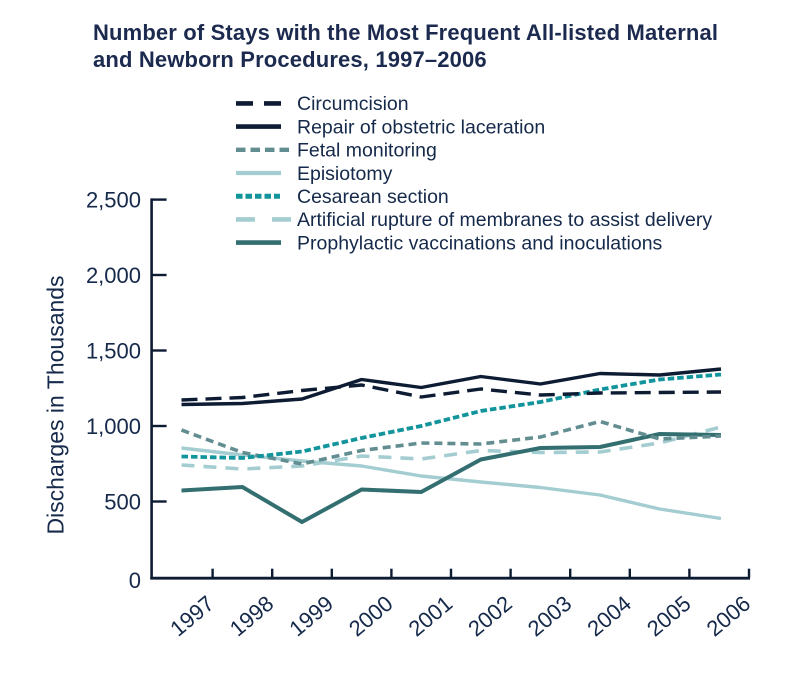  What do you see at coordinates (135, 580) in the screenshot?
I see `svg-text: 0` at bounding box center [135, 580].